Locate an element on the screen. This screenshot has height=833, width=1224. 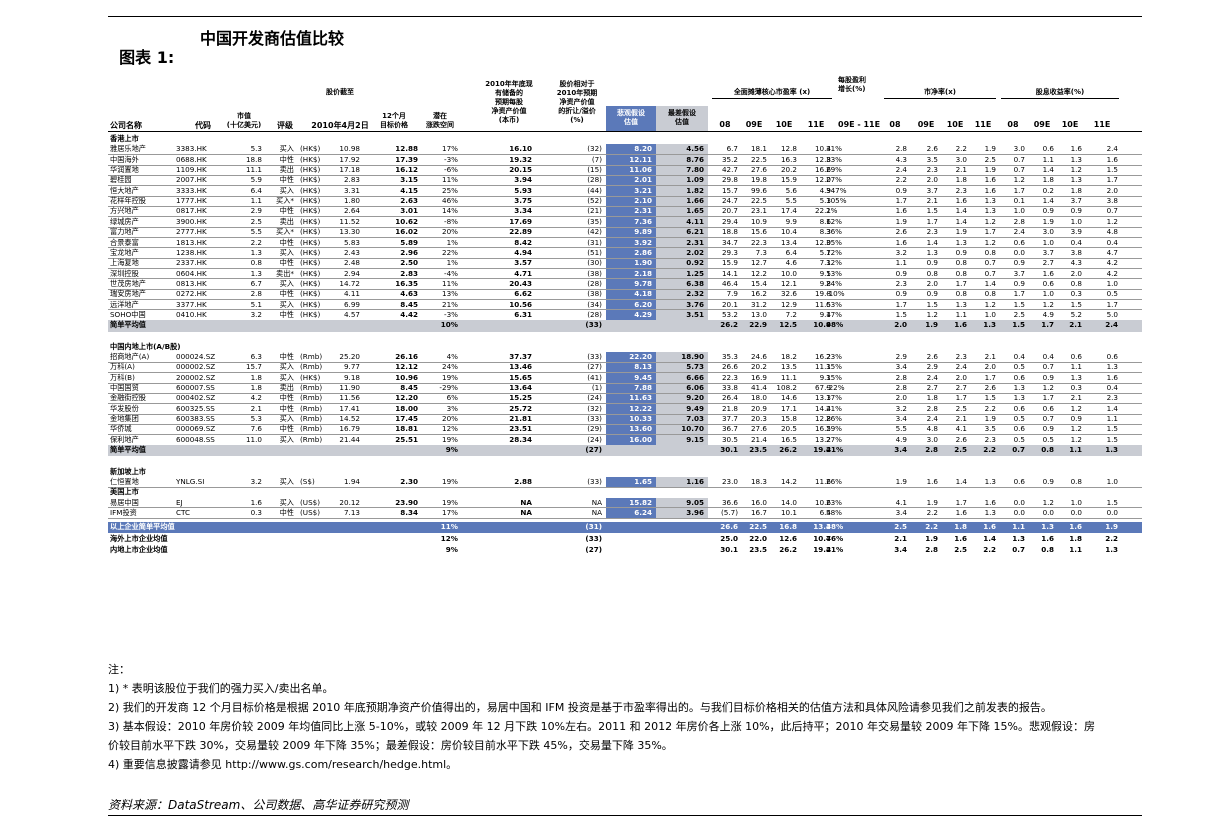
table-row-cell: 1.90 is located at coordinates (643, 263).